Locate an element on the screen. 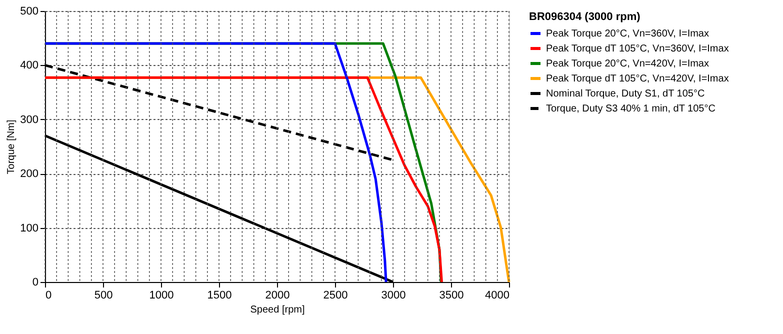 The height and width of the screenshot is (334, 783). y-tick-label: 0 is located at coordinates (35, 282).